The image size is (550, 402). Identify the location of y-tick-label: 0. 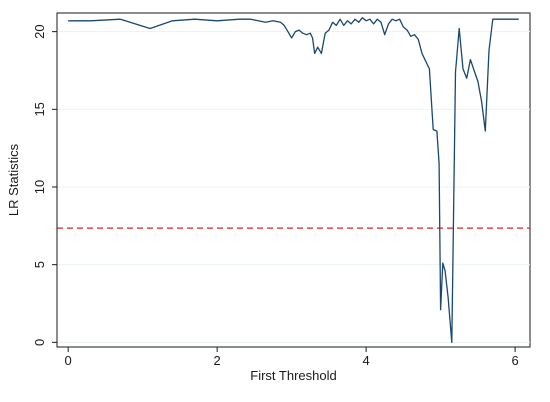
(39, 342).